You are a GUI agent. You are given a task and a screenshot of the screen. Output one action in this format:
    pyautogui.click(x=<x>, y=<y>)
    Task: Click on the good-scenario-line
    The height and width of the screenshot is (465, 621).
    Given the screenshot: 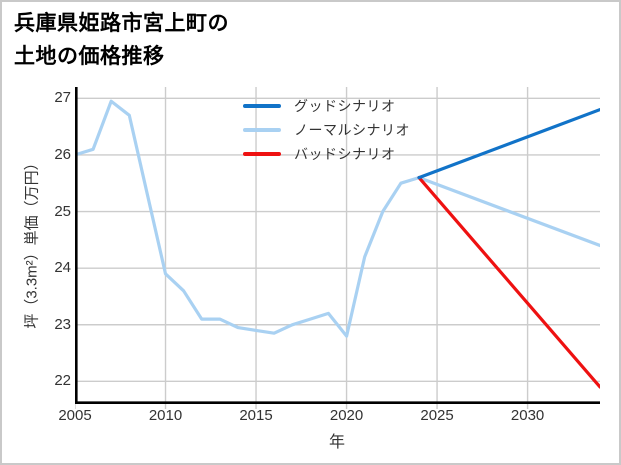 What is the action you would take?
    pyautogui.click(x=509, y=144)
    